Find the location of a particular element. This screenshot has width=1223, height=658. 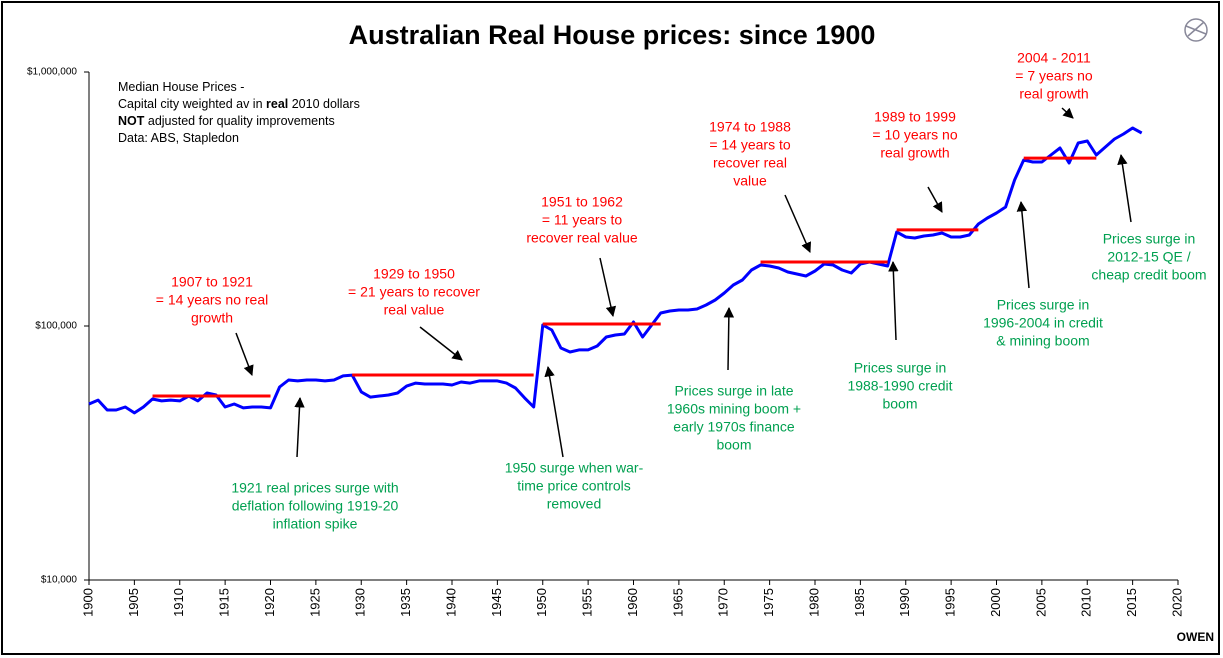

annotation-text: removed is located at coordinates (574, 504).